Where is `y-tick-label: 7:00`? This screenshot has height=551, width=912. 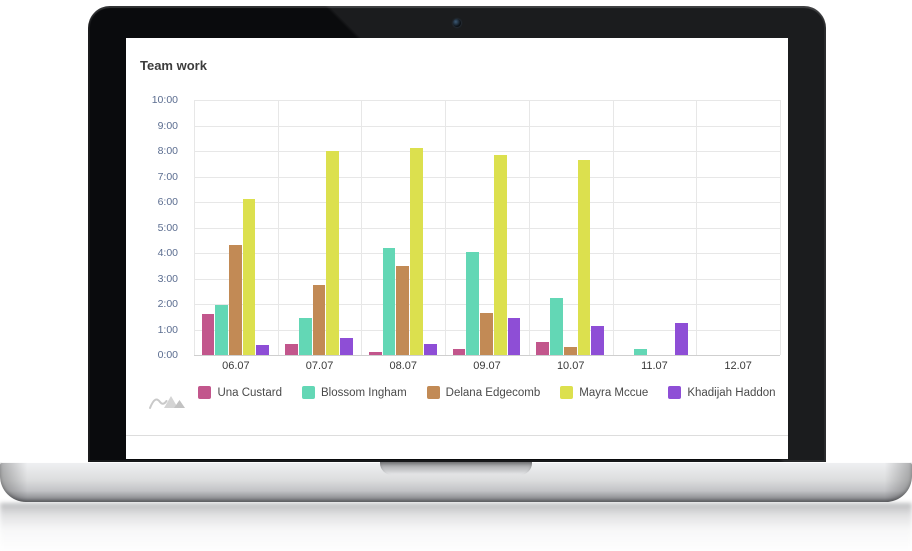 y-tick-label: 7:00 is located at coordinates (167, 176).